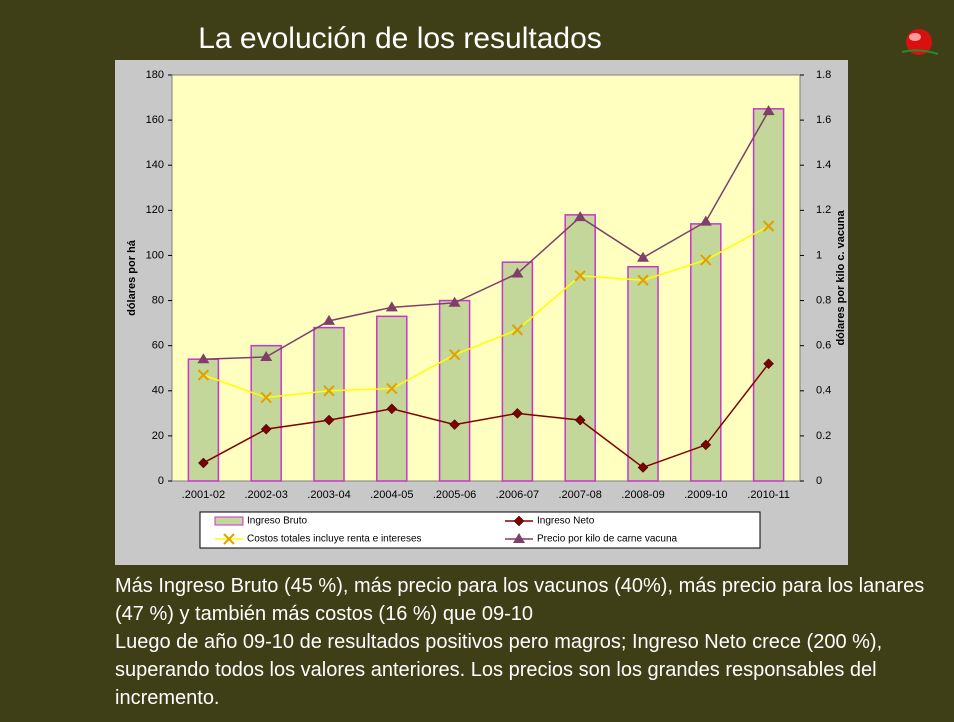  What do you see at coordinates (579, 495) in the screenshot?
I see `x-tick-label: .2007-08` at bounding box center [579, 495].